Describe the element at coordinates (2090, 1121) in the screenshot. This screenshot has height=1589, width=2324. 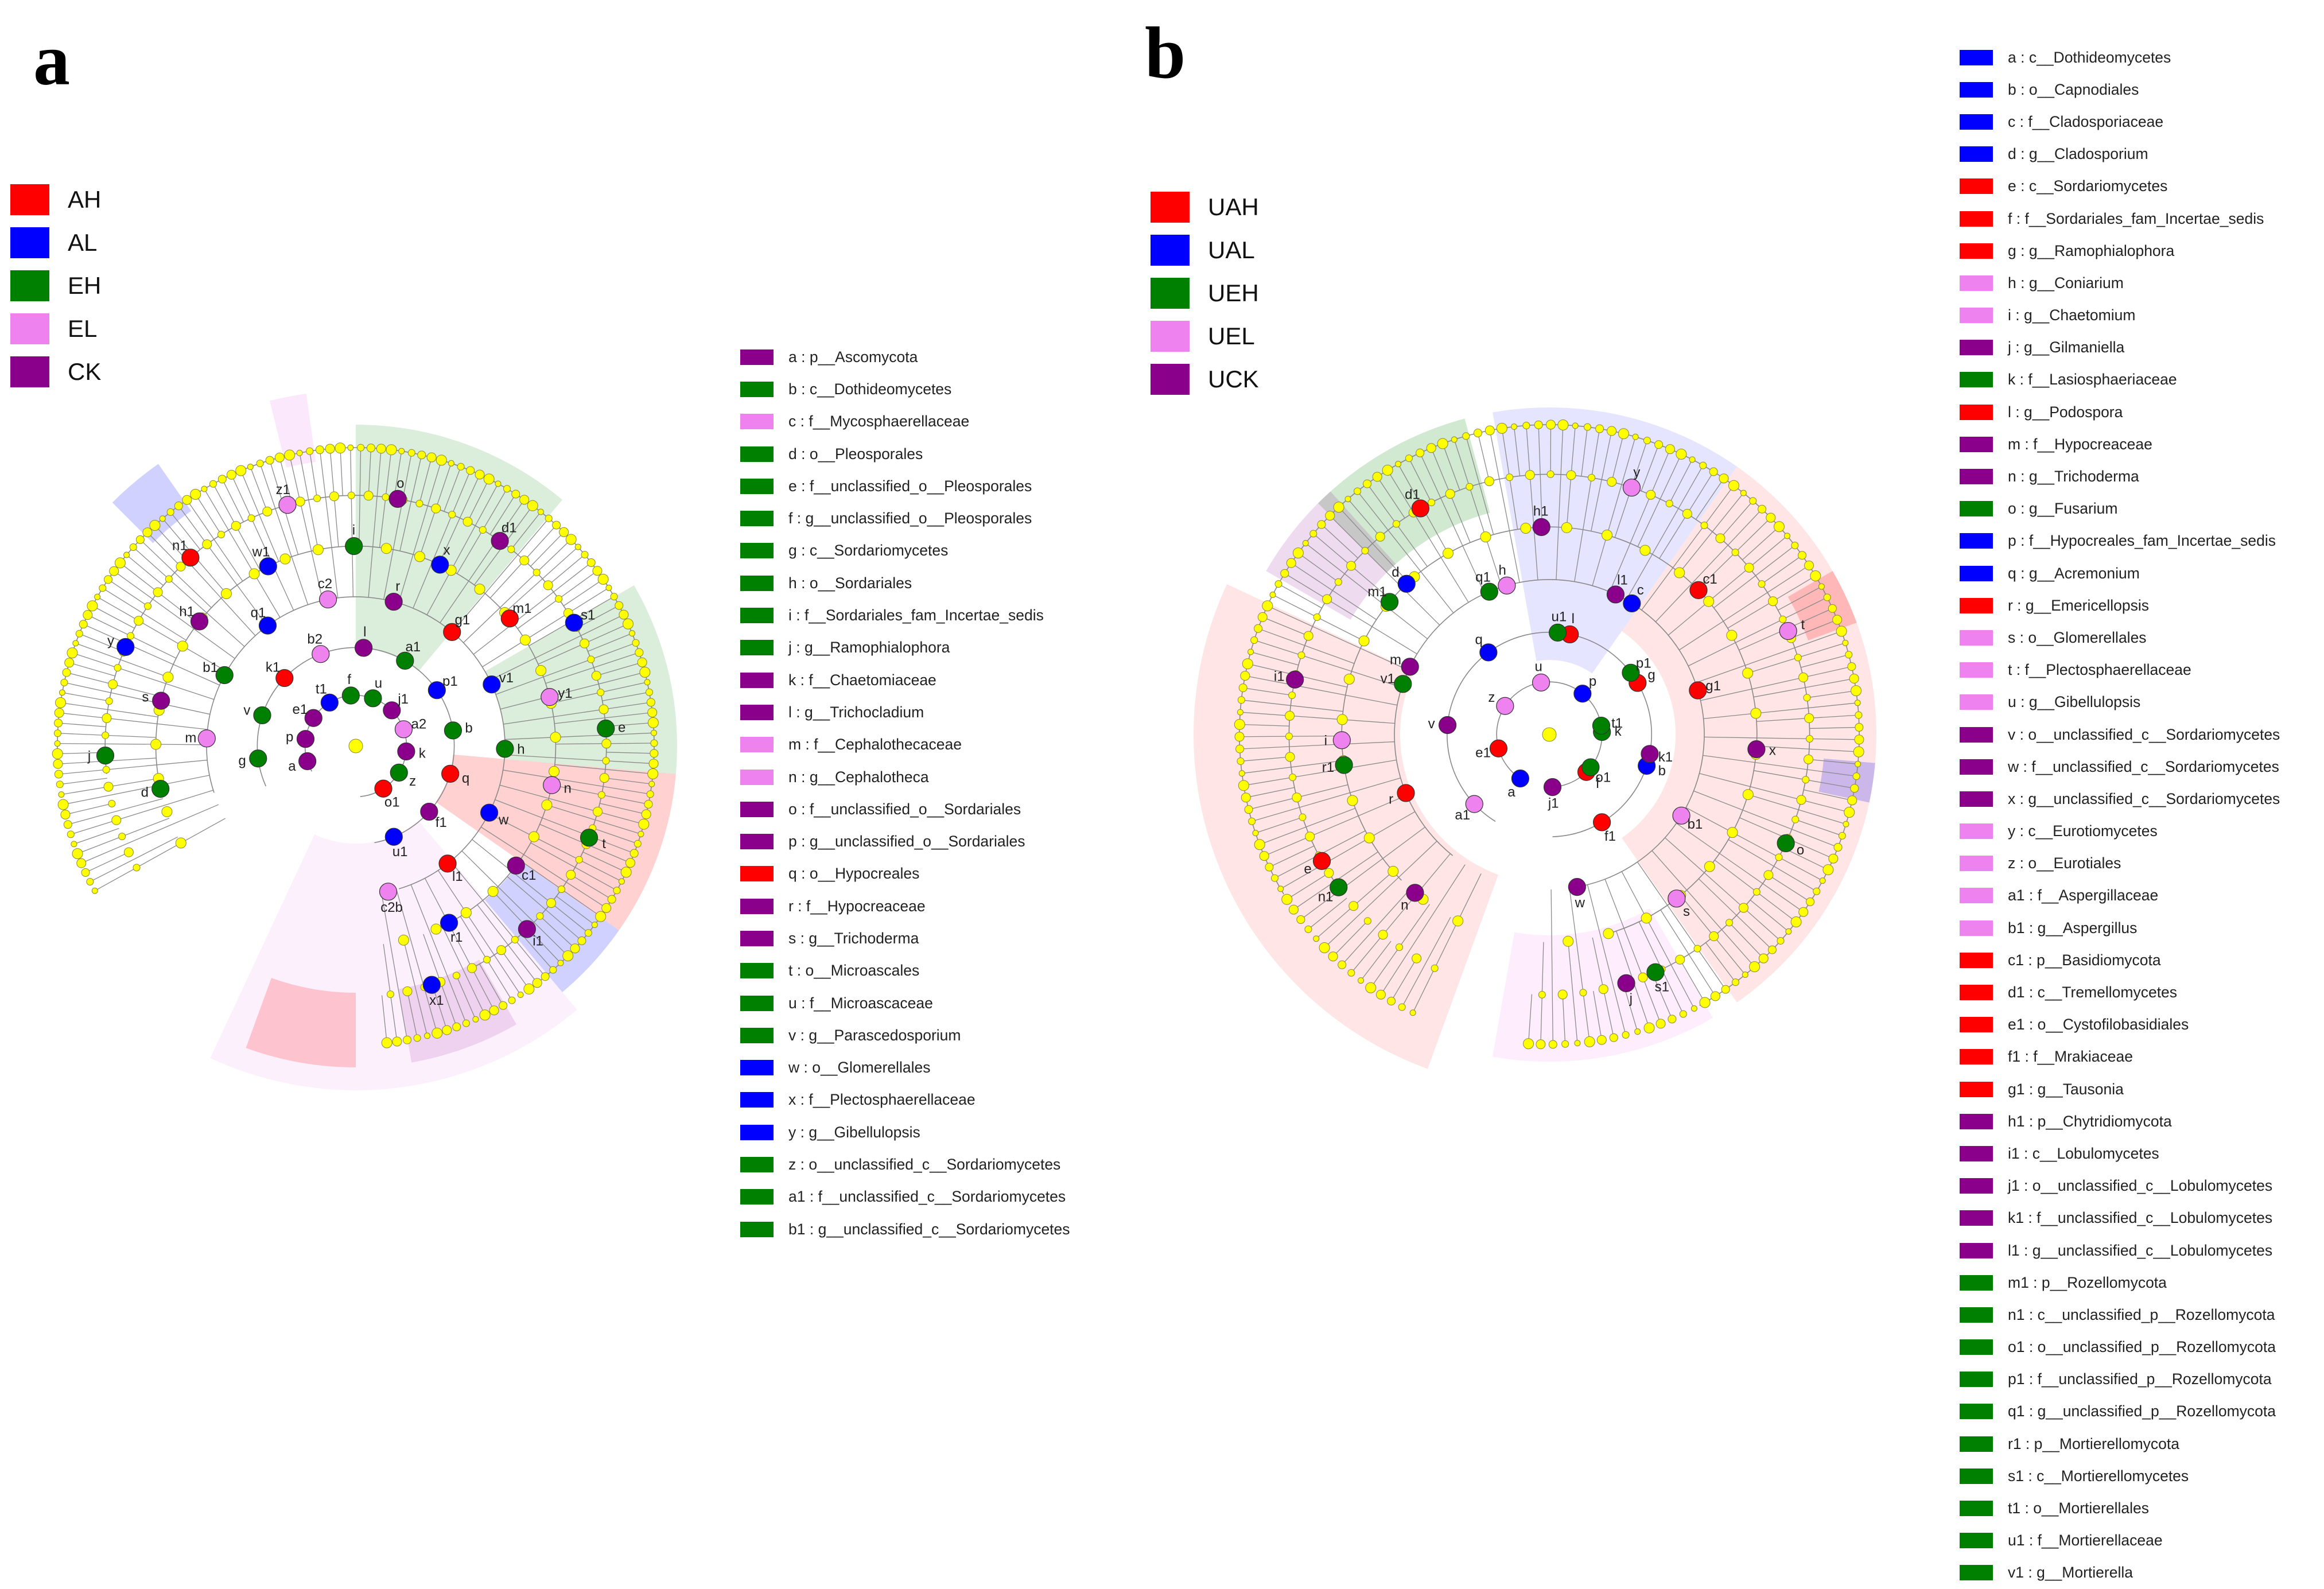
I see `taxon-label: h1 : p__Chytridiomycota` at that location.